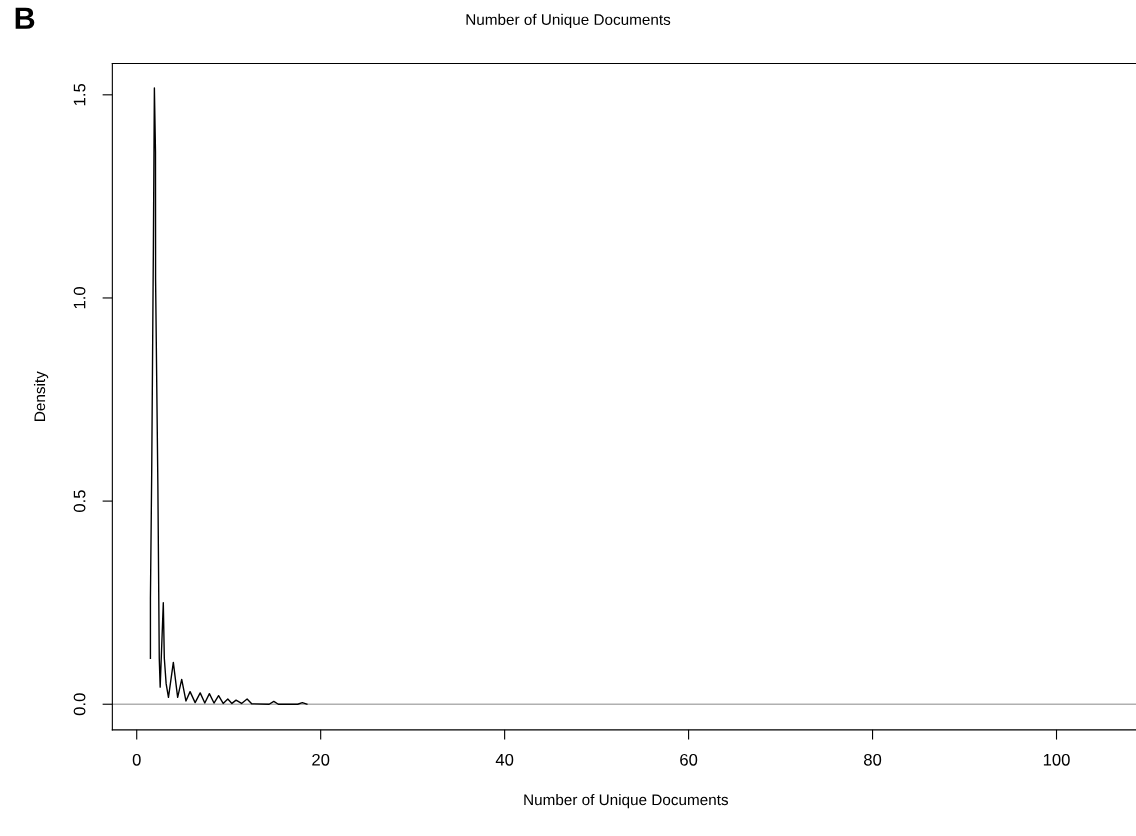  Describe the element at coordinates (79, 704) in the screenshot. I see `y-tick-label: 0.0` at that location.